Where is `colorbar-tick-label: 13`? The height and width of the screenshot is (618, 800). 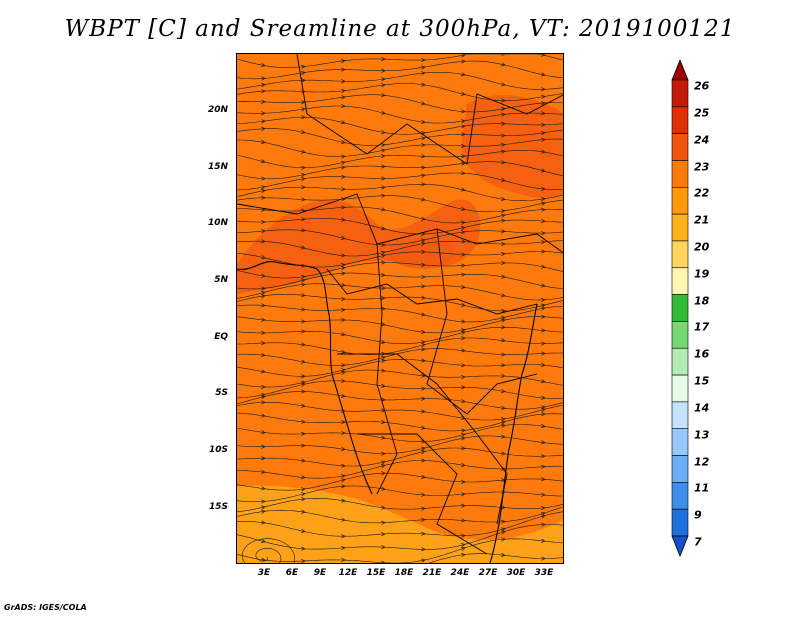 colorbar-tick-label: 13 is located at coordinates (702, 435).